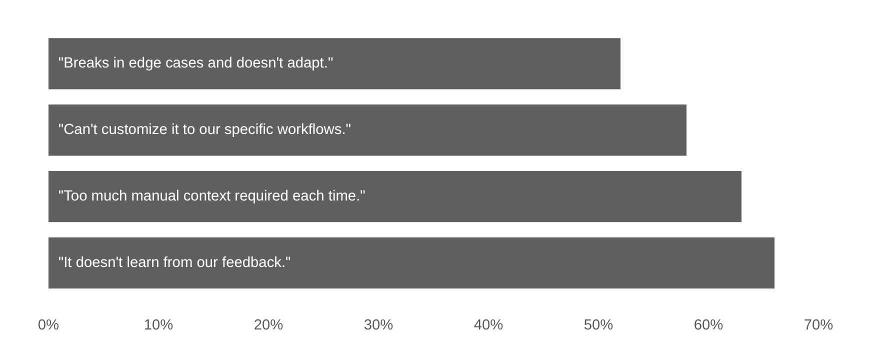 The height and width of the screenshot is (339, 889). Describe the element at coordinates (269, 326) in the screenshot. I see `x-tick-label: 20%` at that location.